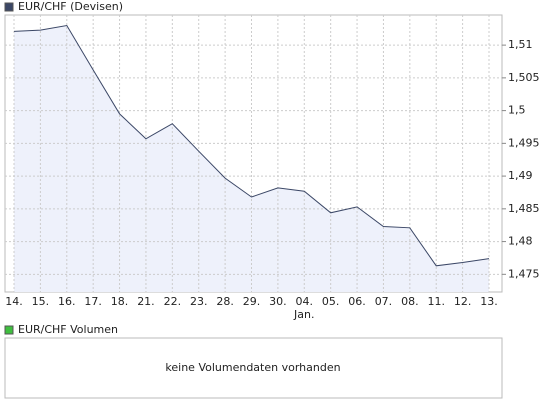 This screenshot has width=545, height=407. I want to click on volume-message: keine Volumendaten vorhanden, so click(252, 367).